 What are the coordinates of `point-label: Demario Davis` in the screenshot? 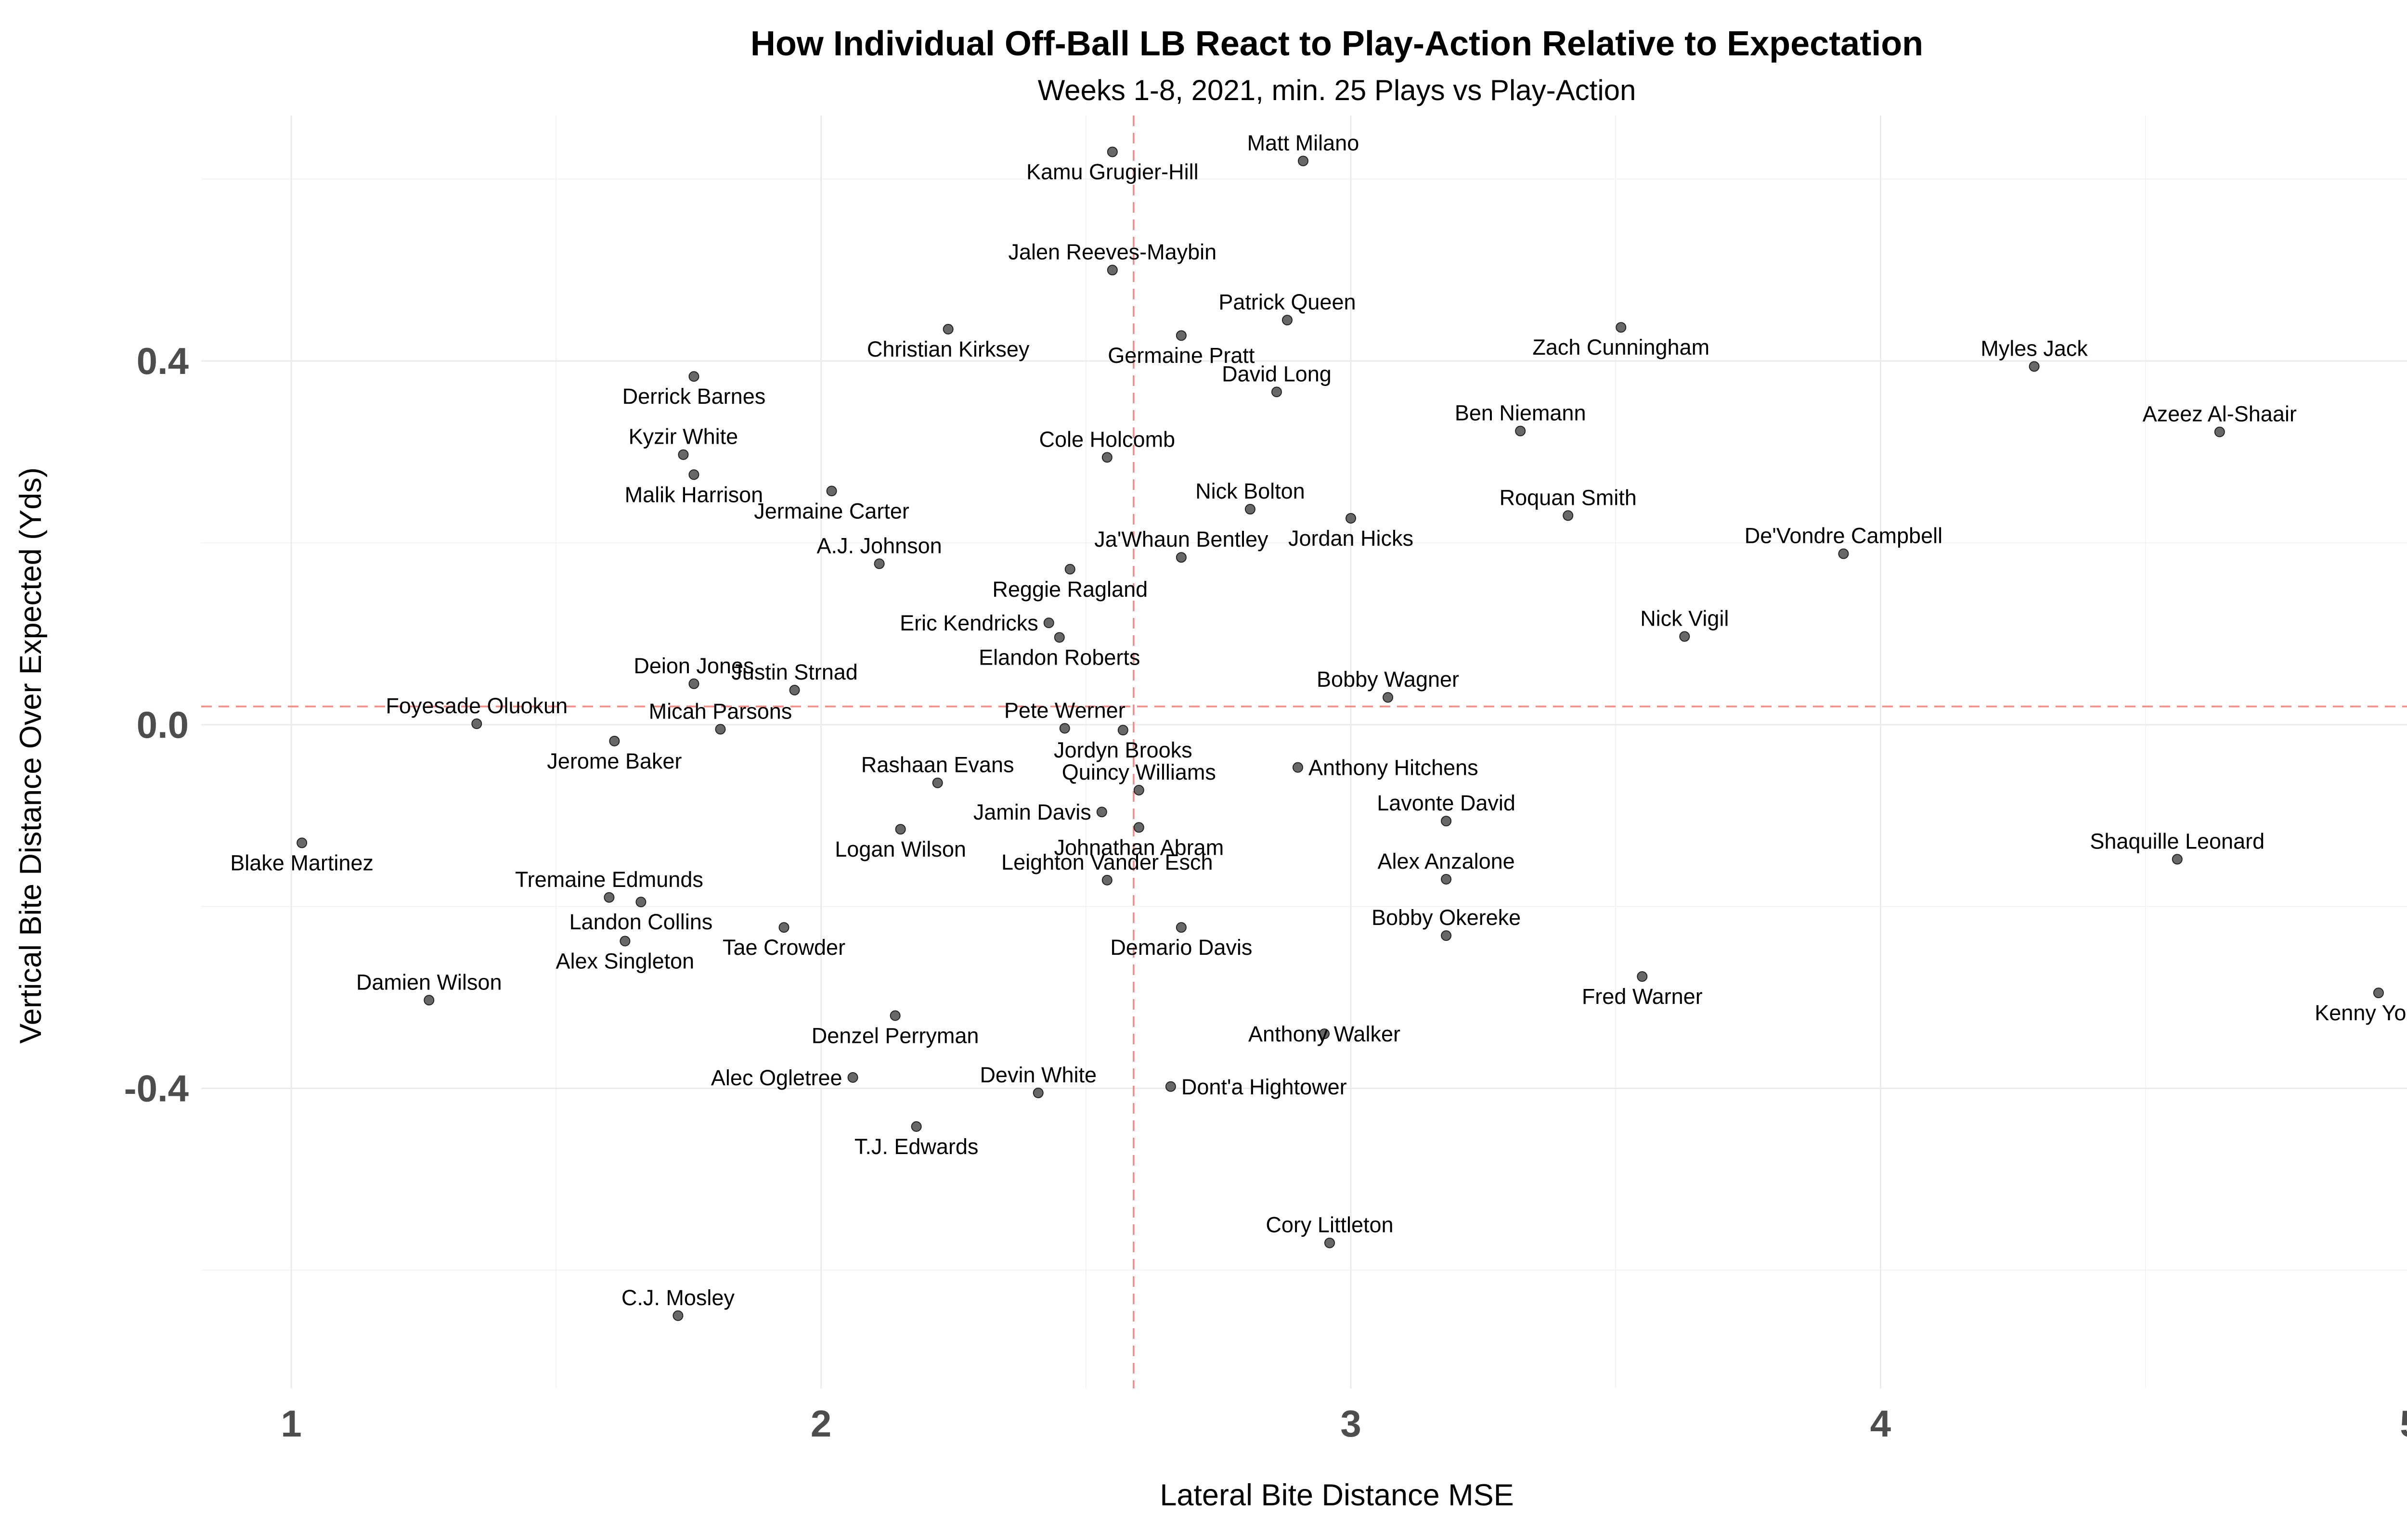 It's located at (1181, 947).